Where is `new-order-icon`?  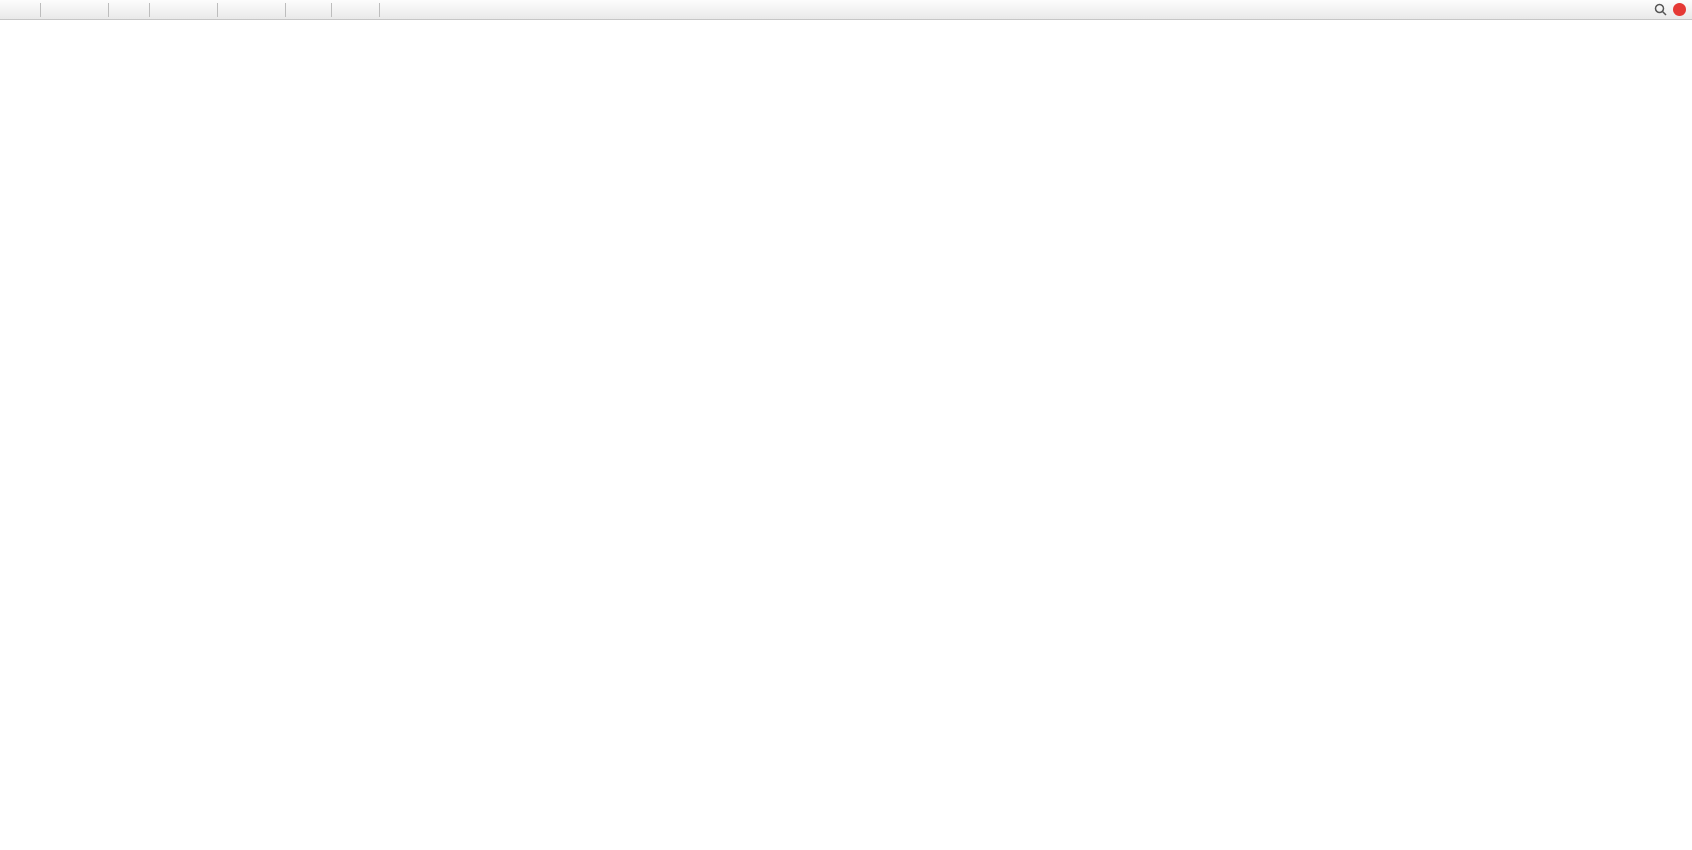
new-order-icon is located at coordinates (18, 9).